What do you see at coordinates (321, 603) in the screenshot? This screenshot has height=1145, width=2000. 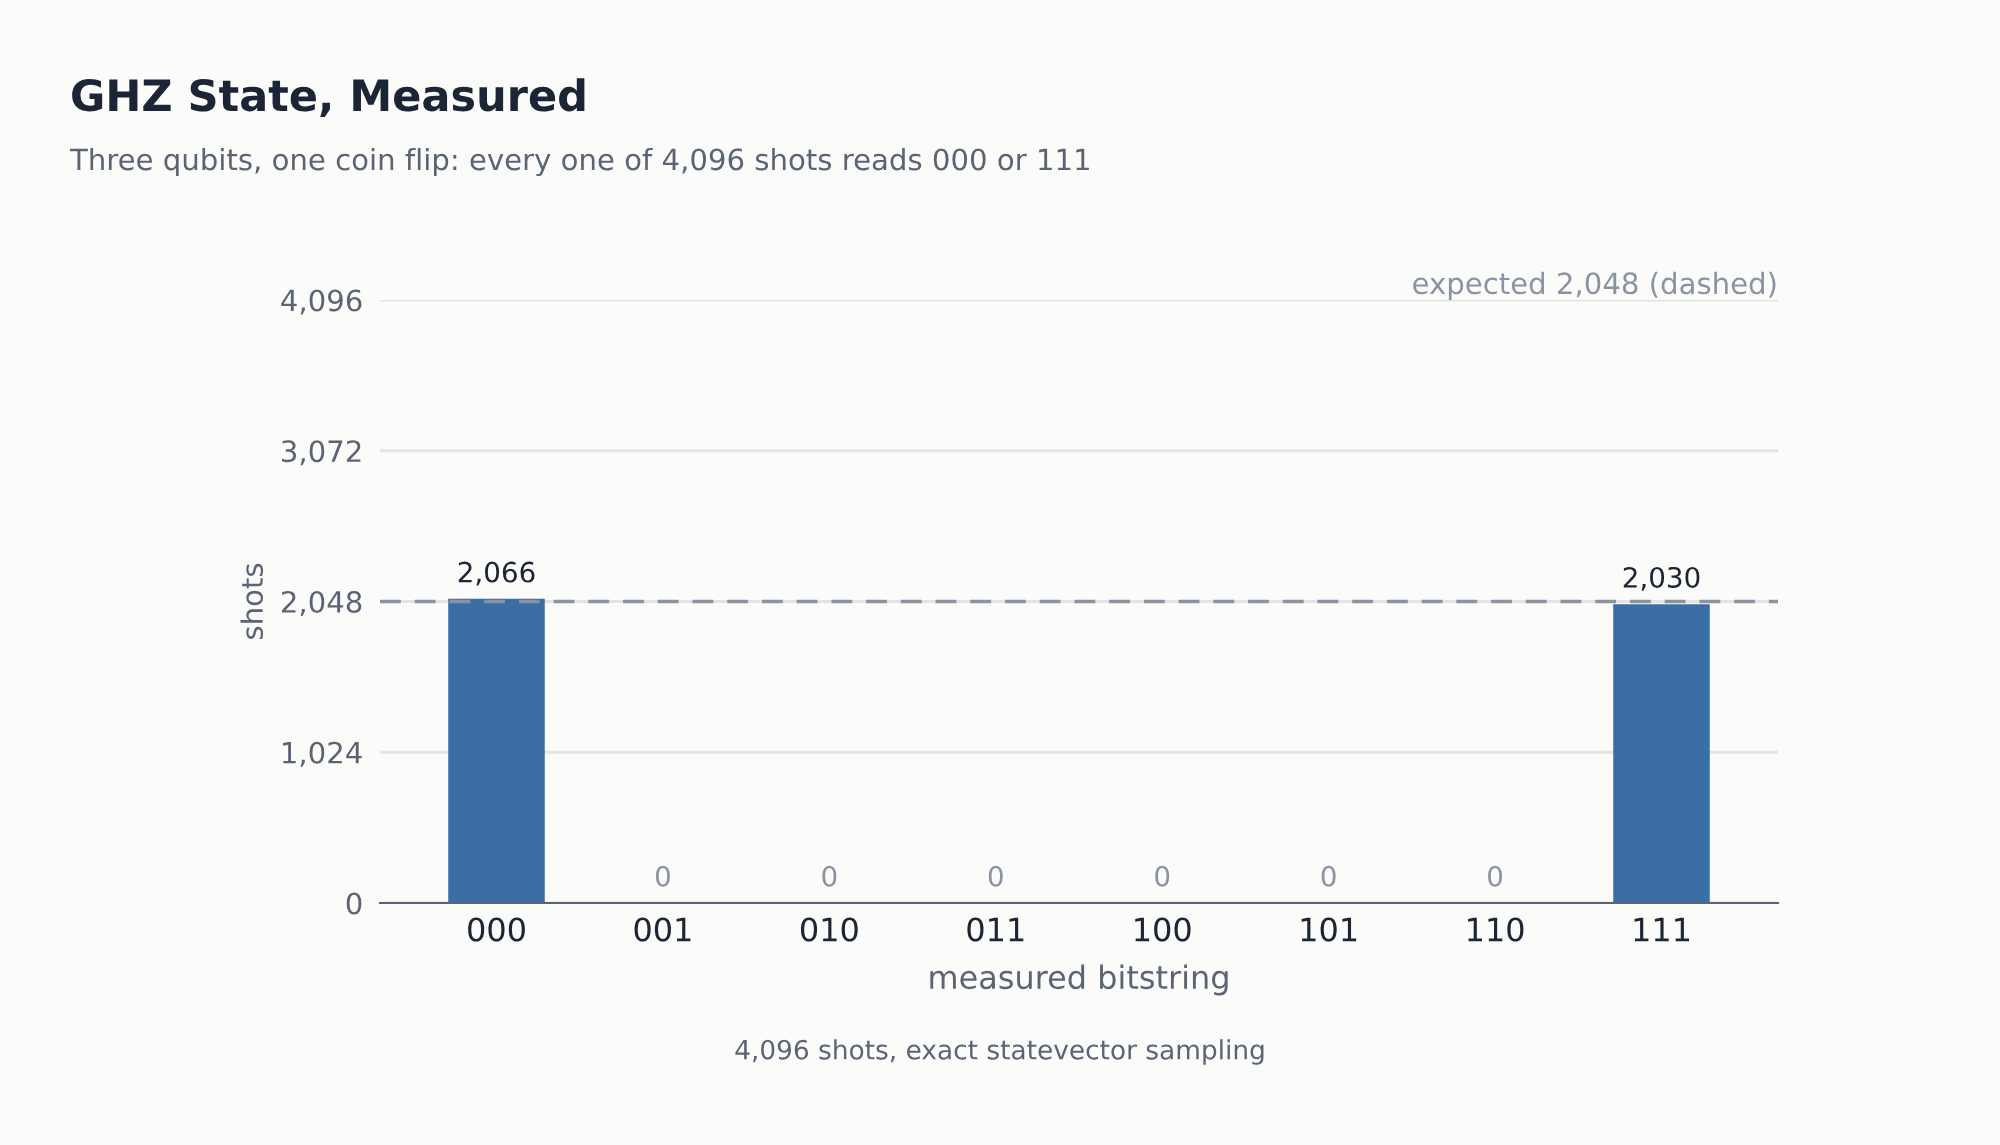 I see `y-tick-label: 2,048` at bounding box center [321, 603].